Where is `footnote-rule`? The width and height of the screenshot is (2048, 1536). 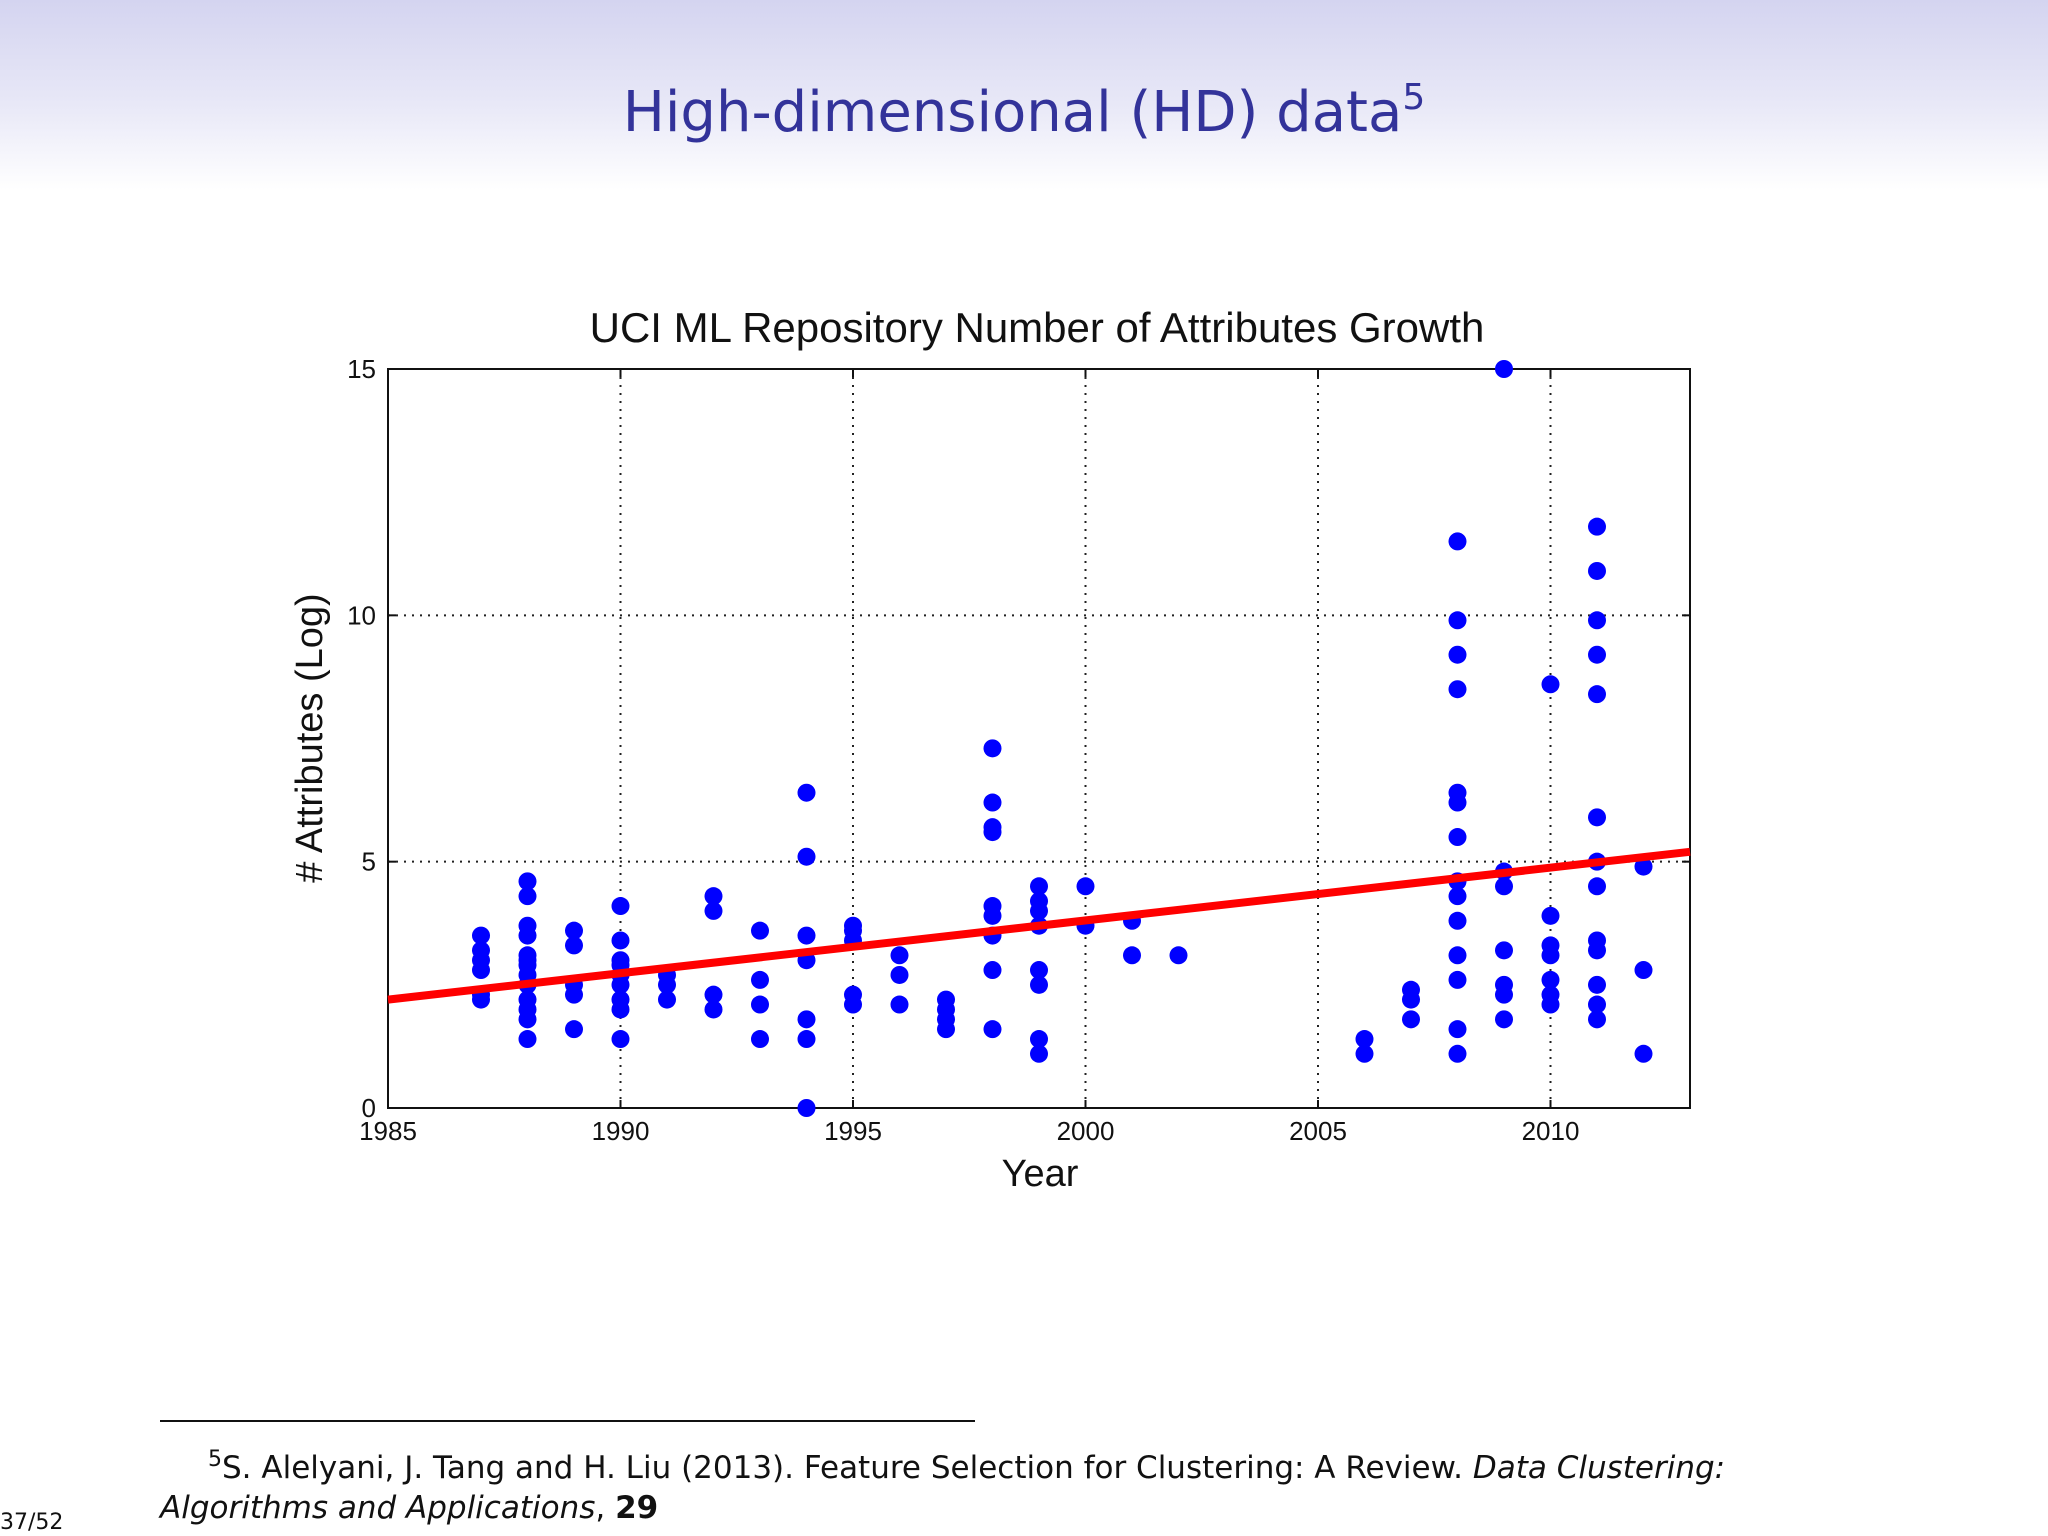
footnote-rule is located at coordinates (567, 1421).